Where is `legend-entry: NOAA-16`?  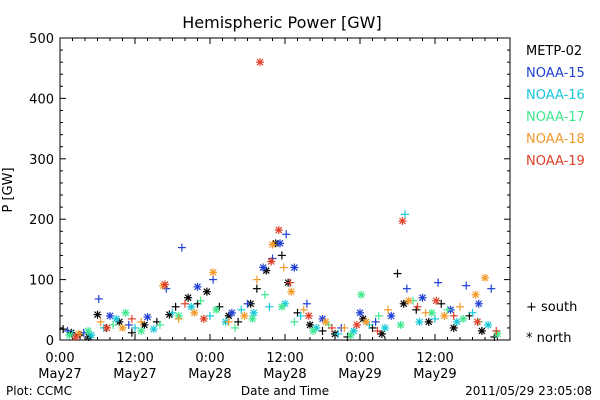 legend-entry: NOAA-16 is located at coordinates (555, 95).